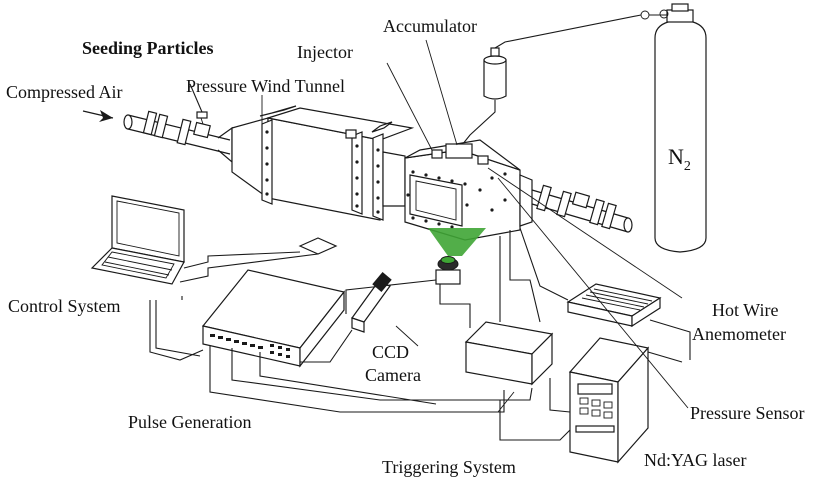 This screenshot has height=482, width=823. Describe the element at coordinates (393, 375) in the screenshot. I see `label-camera: Camera` at that location.